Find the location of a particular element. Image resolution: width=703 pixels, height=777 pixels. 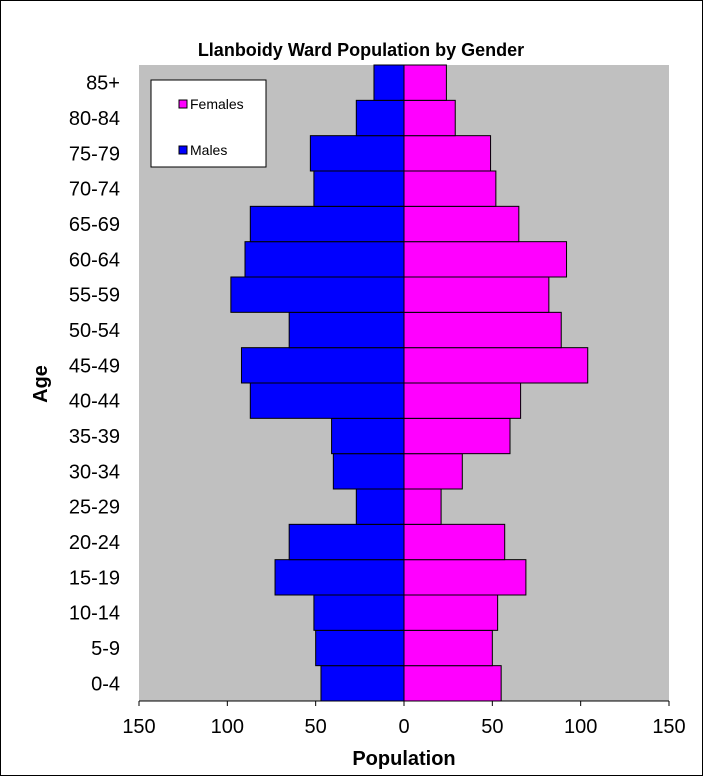

y-tick-label: 50-54 is located at coordinates (94, 331).